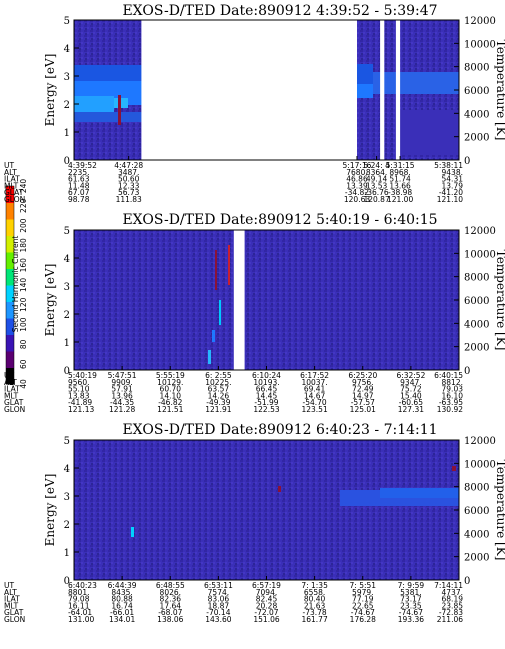  What do you see at coordinates (411, 619) in the screenshot?
I see `orbit-value: 193.36` at bounding box center [411, 619].